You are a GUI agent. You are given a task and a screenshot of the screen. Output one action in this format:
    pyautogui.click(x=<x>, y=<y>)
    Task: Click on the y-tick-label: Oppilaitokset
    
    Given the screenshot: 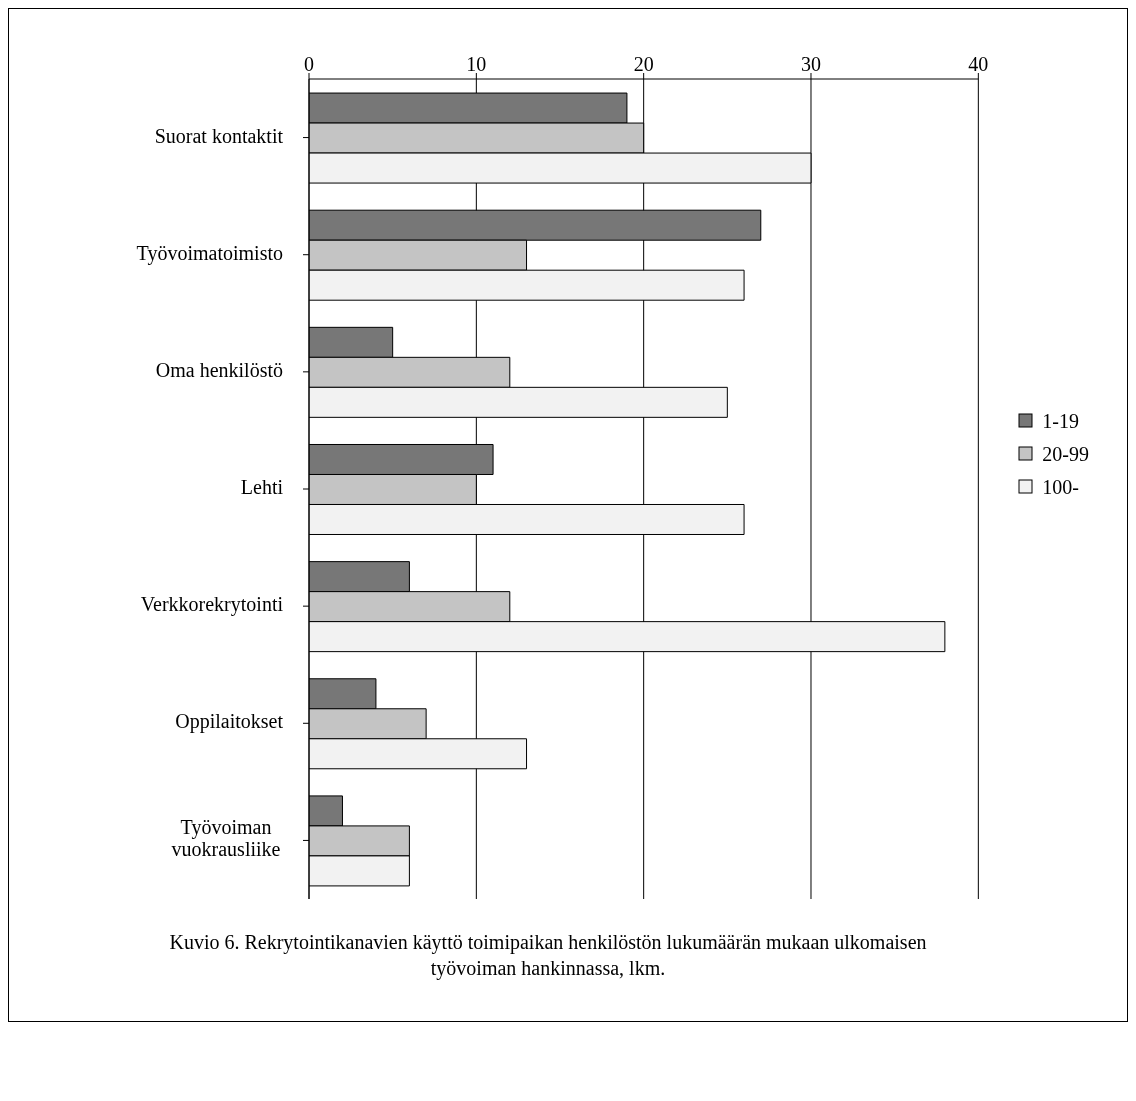 What is the action you would take?
    pyautogui.click(x=229, y=721)
    